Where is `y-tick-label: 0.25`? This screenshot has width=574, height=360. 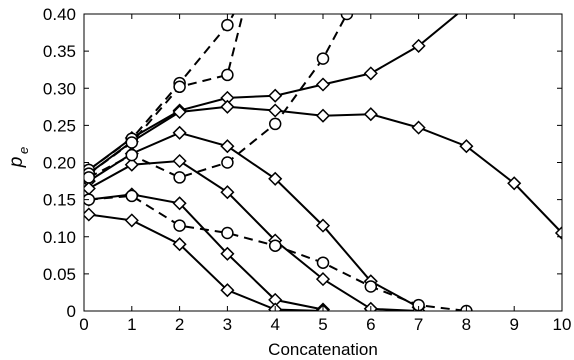 y-tick-label: 0.25 is located at coordinates (59, 125).